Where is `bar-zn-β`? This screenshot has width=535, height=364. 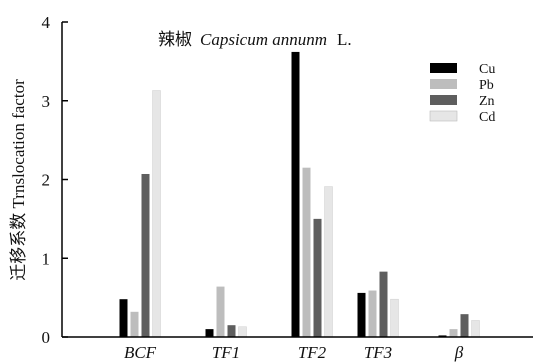
bar-zn-β is located at coordinates (464, 325).